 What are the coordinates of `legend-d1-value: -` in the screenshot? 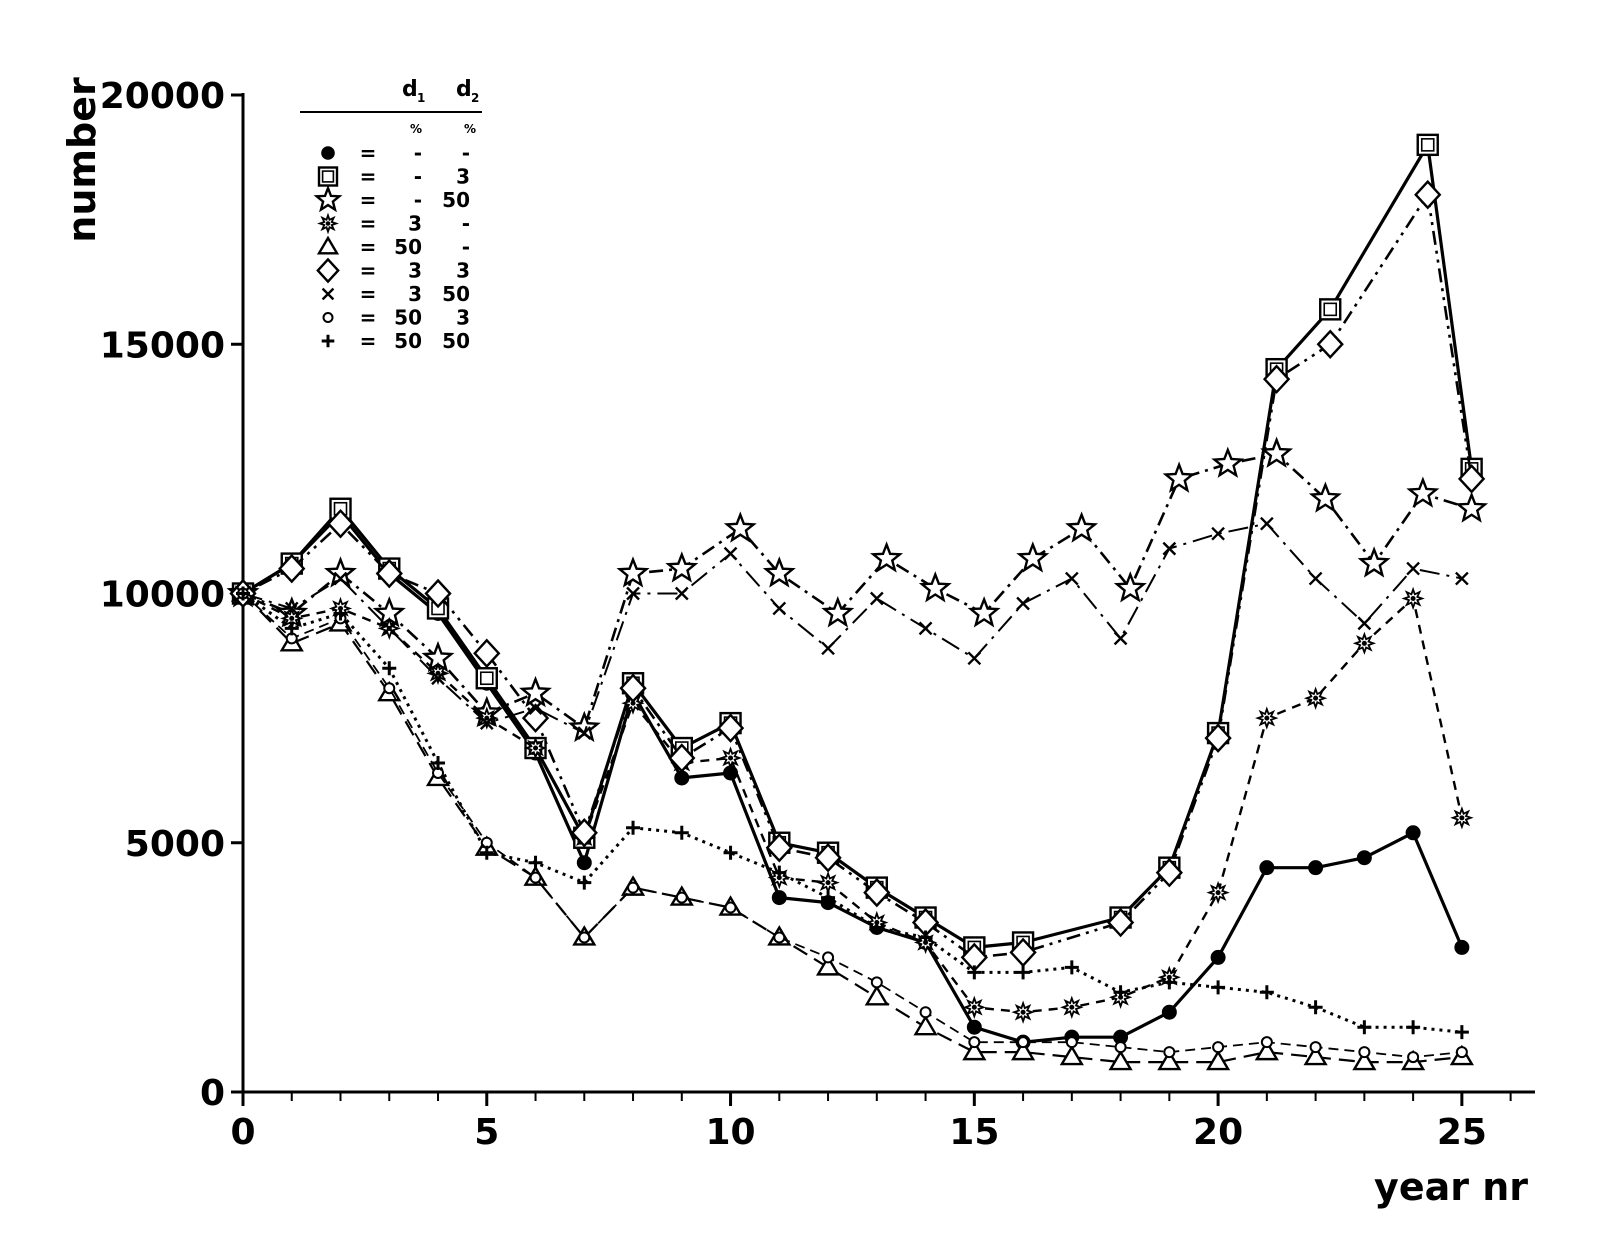 It's located at (418, 200).